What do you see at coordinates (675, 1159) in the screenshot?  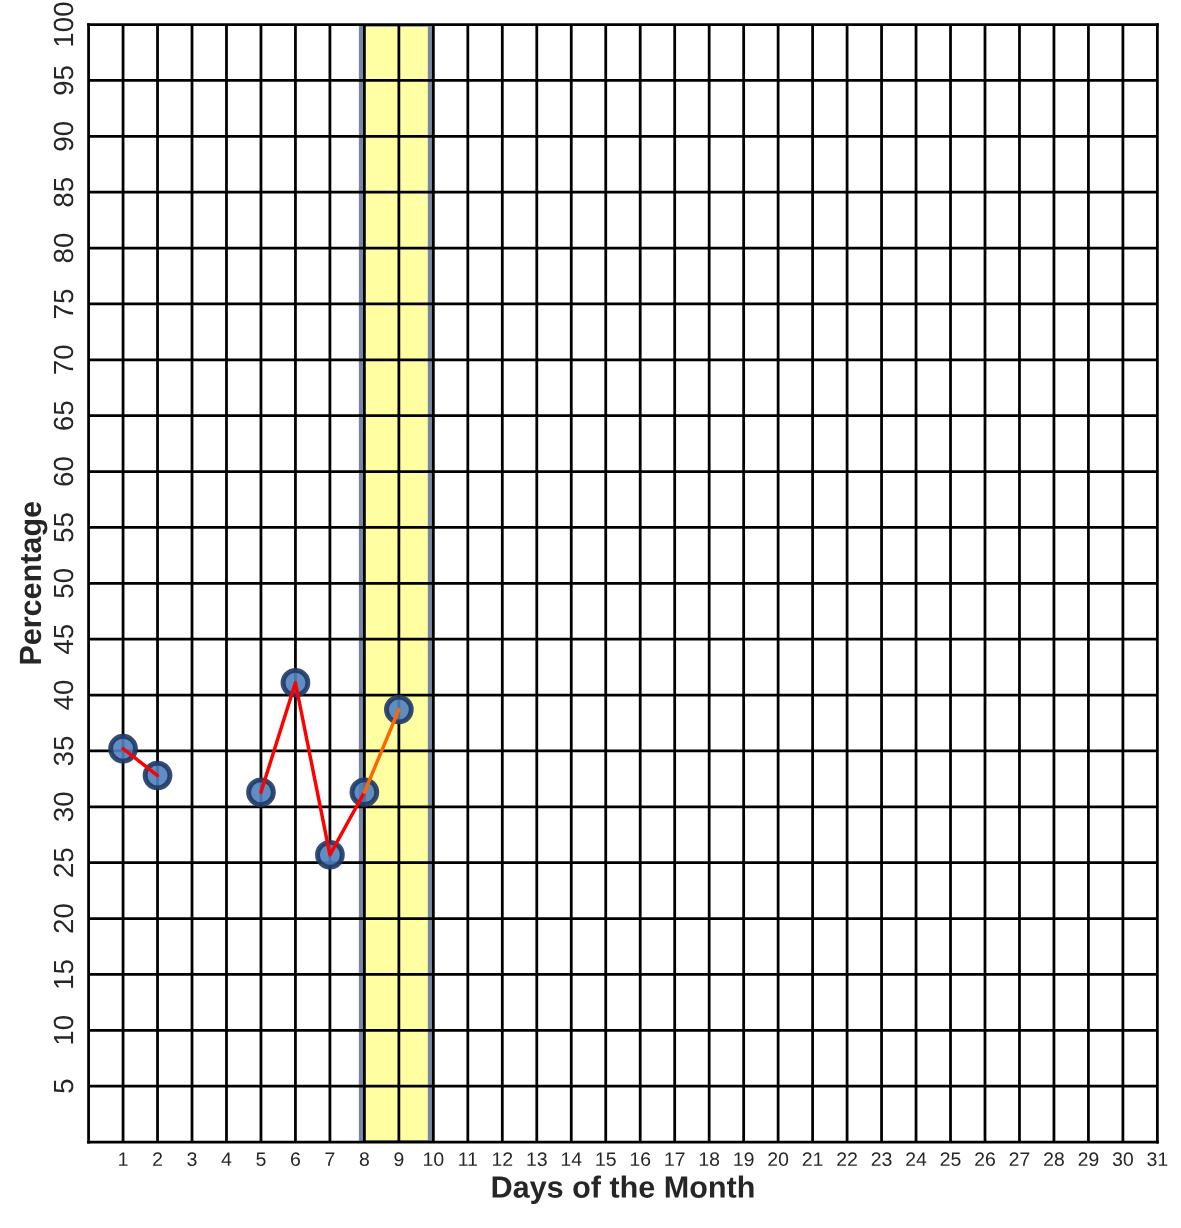 I see `x-tick-label: 17` at bounding box center [675, 1159].